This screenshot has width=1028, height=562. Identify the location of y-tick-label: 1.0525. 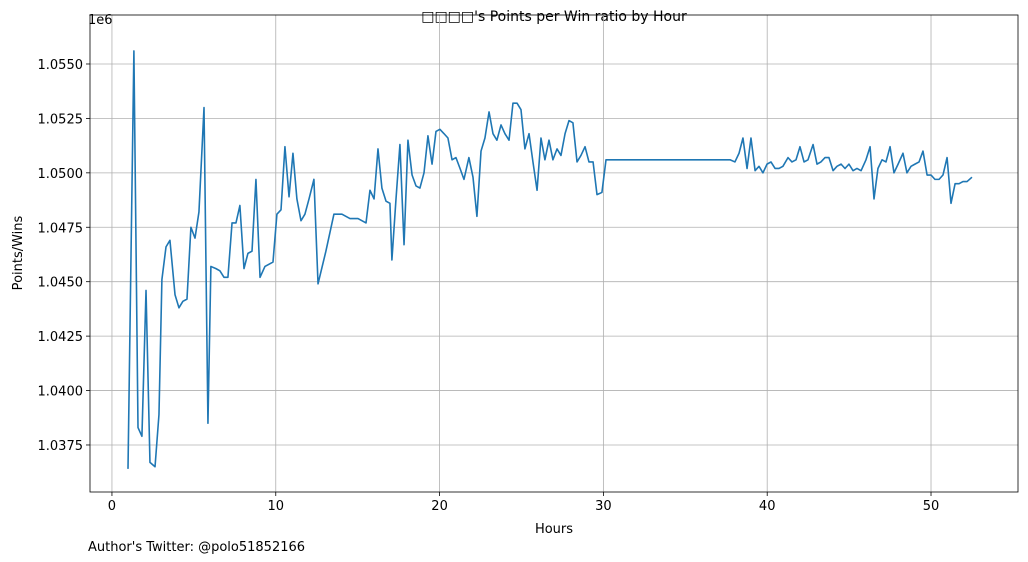
(61, 119).